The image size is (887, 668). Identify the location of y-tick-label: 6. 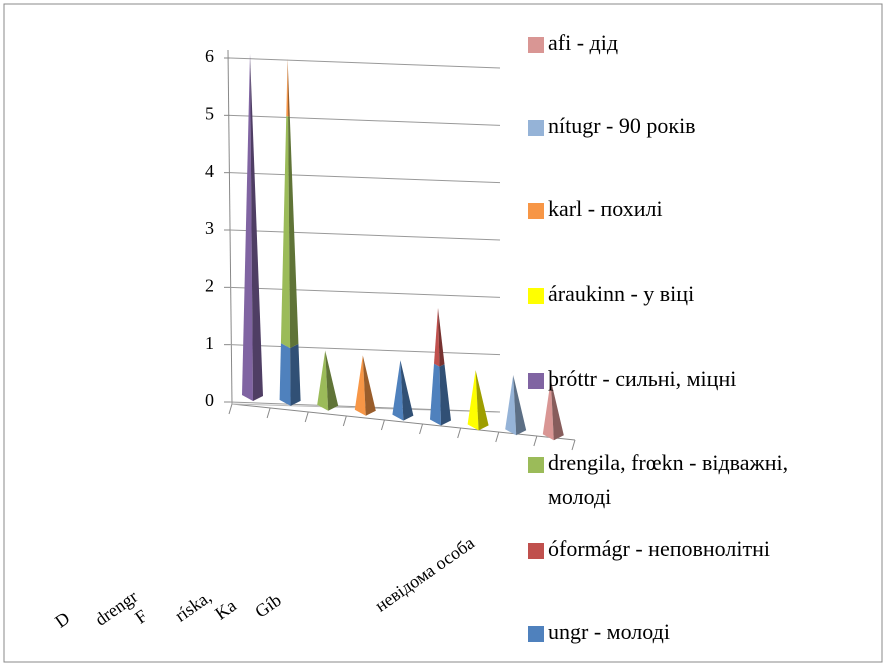
(209, 56).